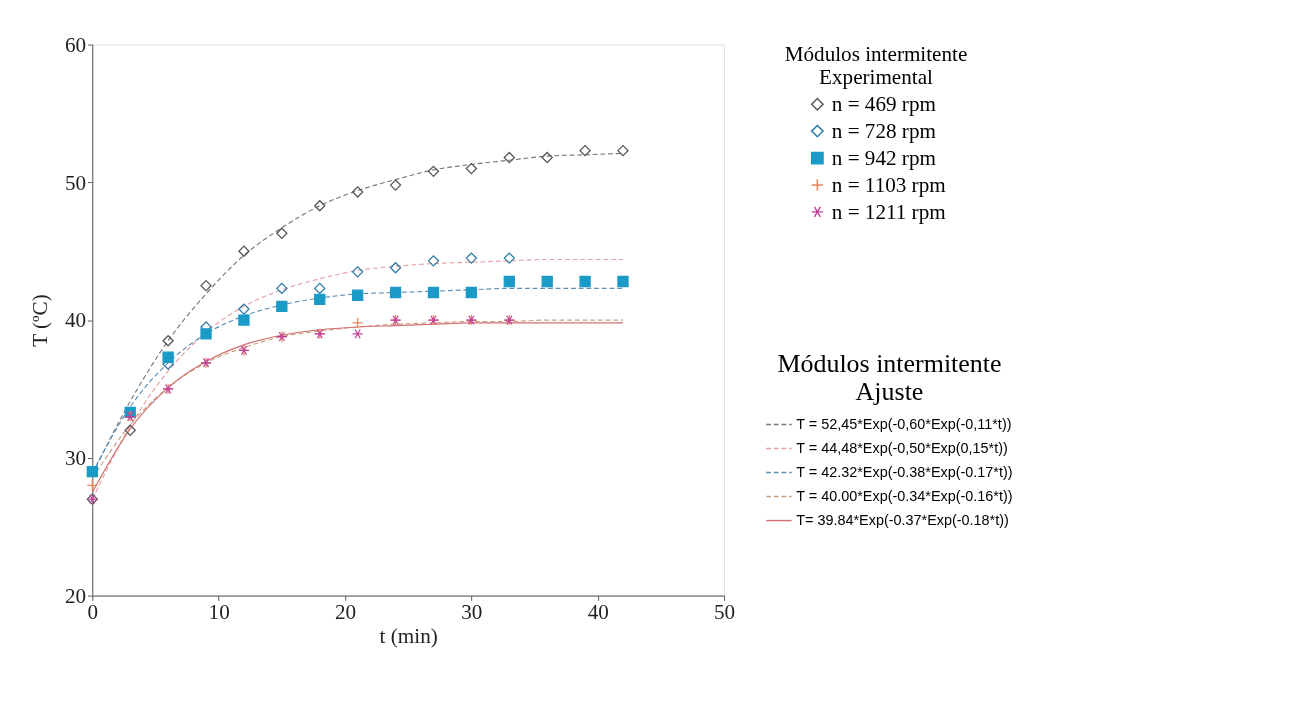  What do you see at coordinates (345, 612) in the screenshot?
I see `x-tick-label: 20` at bounding box center [345, 612].